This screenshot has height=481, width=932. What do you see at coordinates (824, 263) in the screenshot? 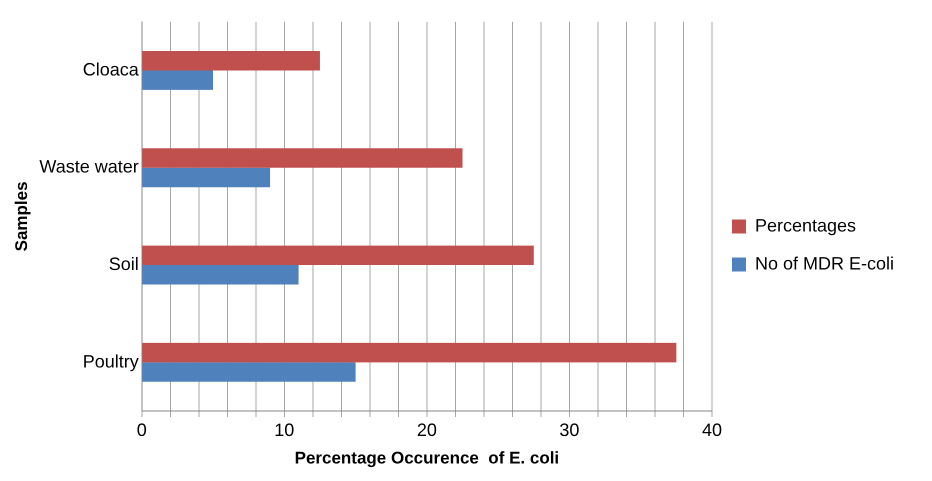
I see `legend-label: No of MDR E-coli` at bounding box center [824, 263].